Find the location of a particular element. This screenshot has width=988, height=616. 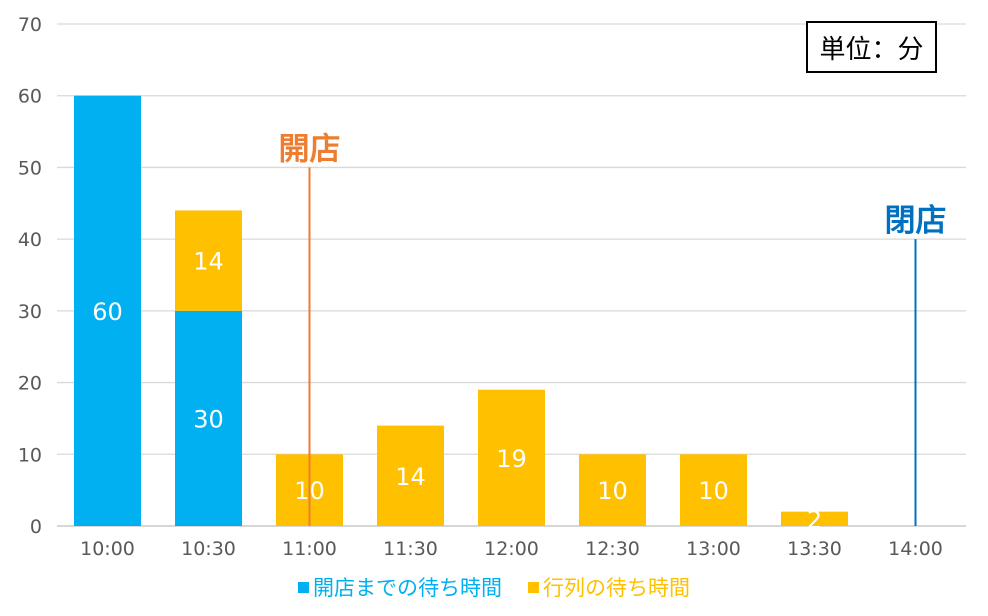

y-tick-label: 50 is located at coordinates (30, 168).